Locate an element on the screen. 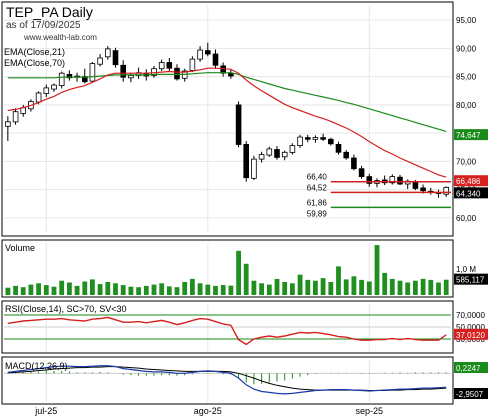 The image size is (496, 420). volume-ytick-label: 1,0 M is located at coordinates (466, 269).